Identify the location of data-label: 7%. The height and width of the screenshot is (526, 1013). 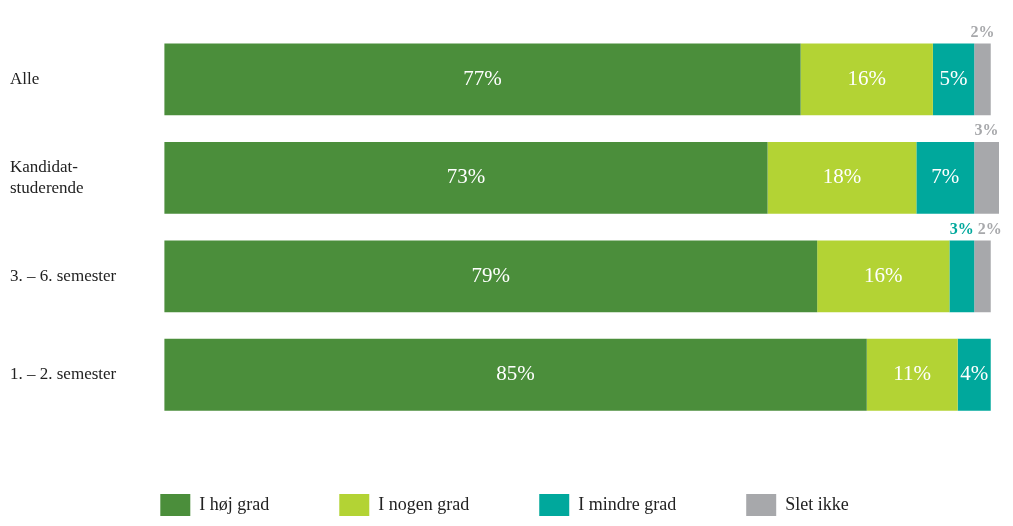
(945, 176).